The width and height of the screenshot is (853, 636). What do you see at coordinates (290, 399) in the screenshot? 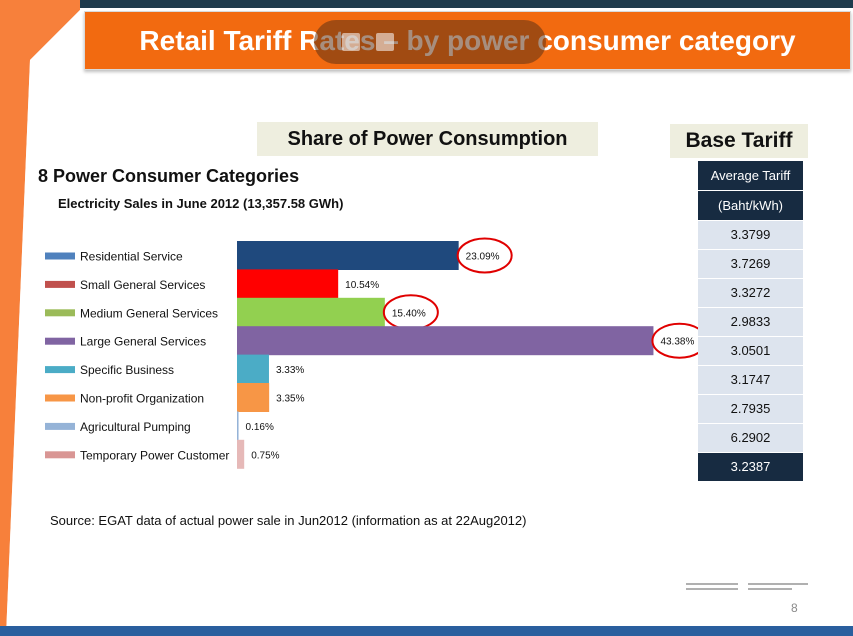
I see `data-label: 3.35%` at bounding box center [290, 399].